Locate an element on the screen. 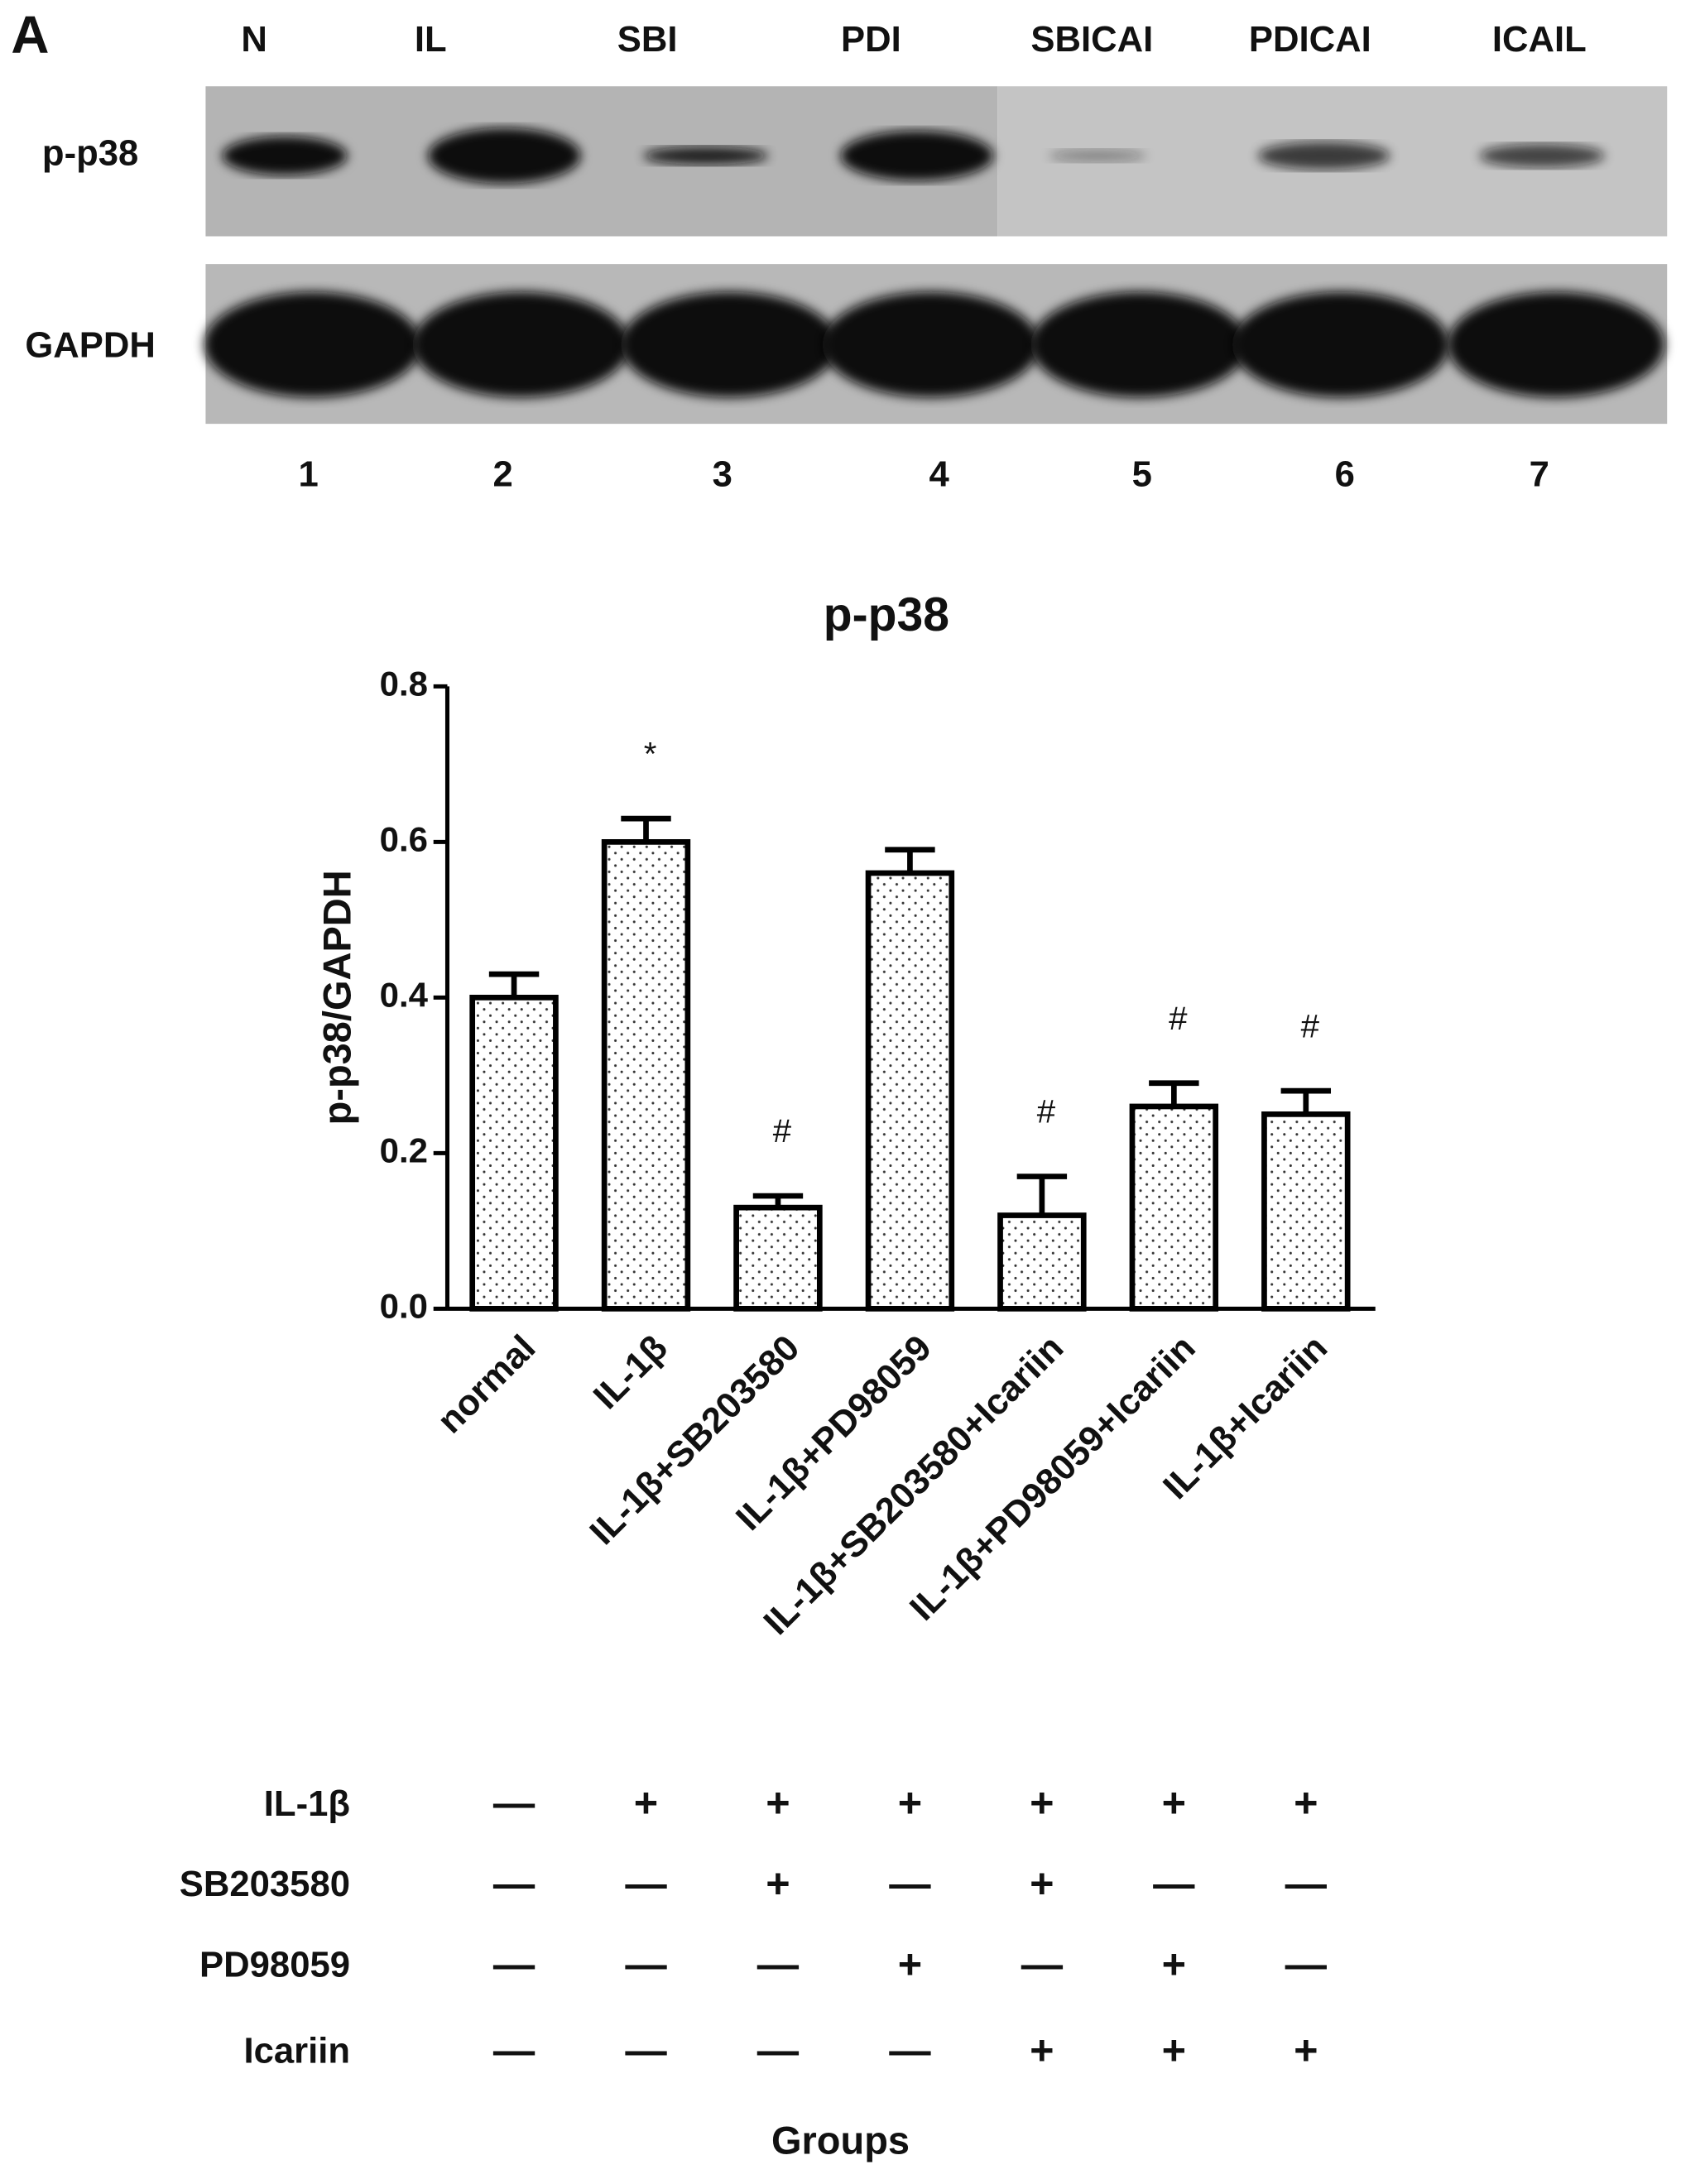 The width and height of the screenshot is (1681, 2184). lane-label: N is located at coordinates (254, 39).